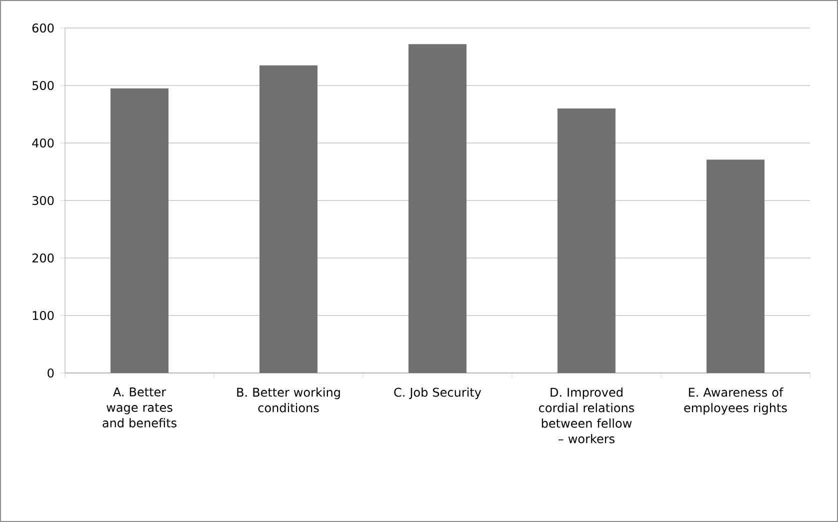 The width and height of the screenshot is (838, 522). I want to click on y-tick-label: 0, so click(51, 373).